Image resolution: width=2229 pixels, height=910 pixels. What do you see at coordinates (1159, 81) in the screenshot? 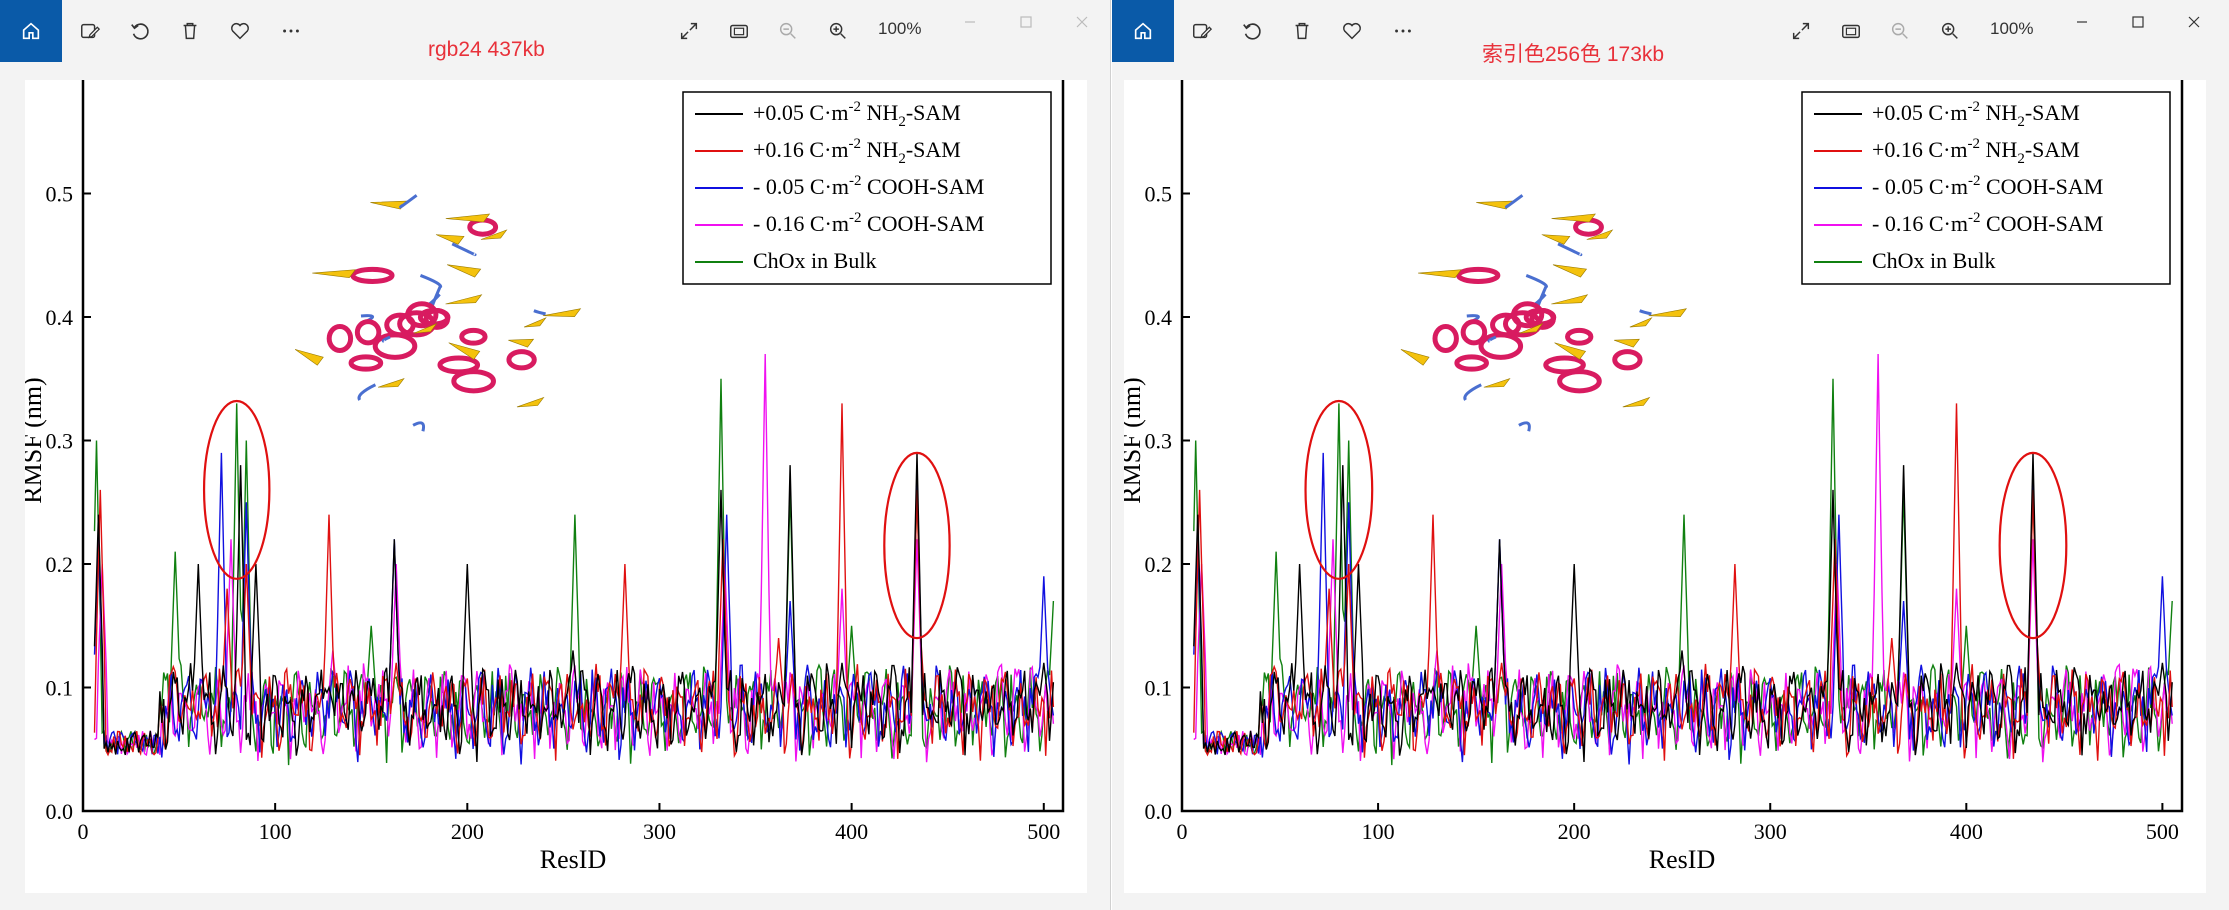
I see `y-tick-label: 0.6` at bounding box center [1159, 81].